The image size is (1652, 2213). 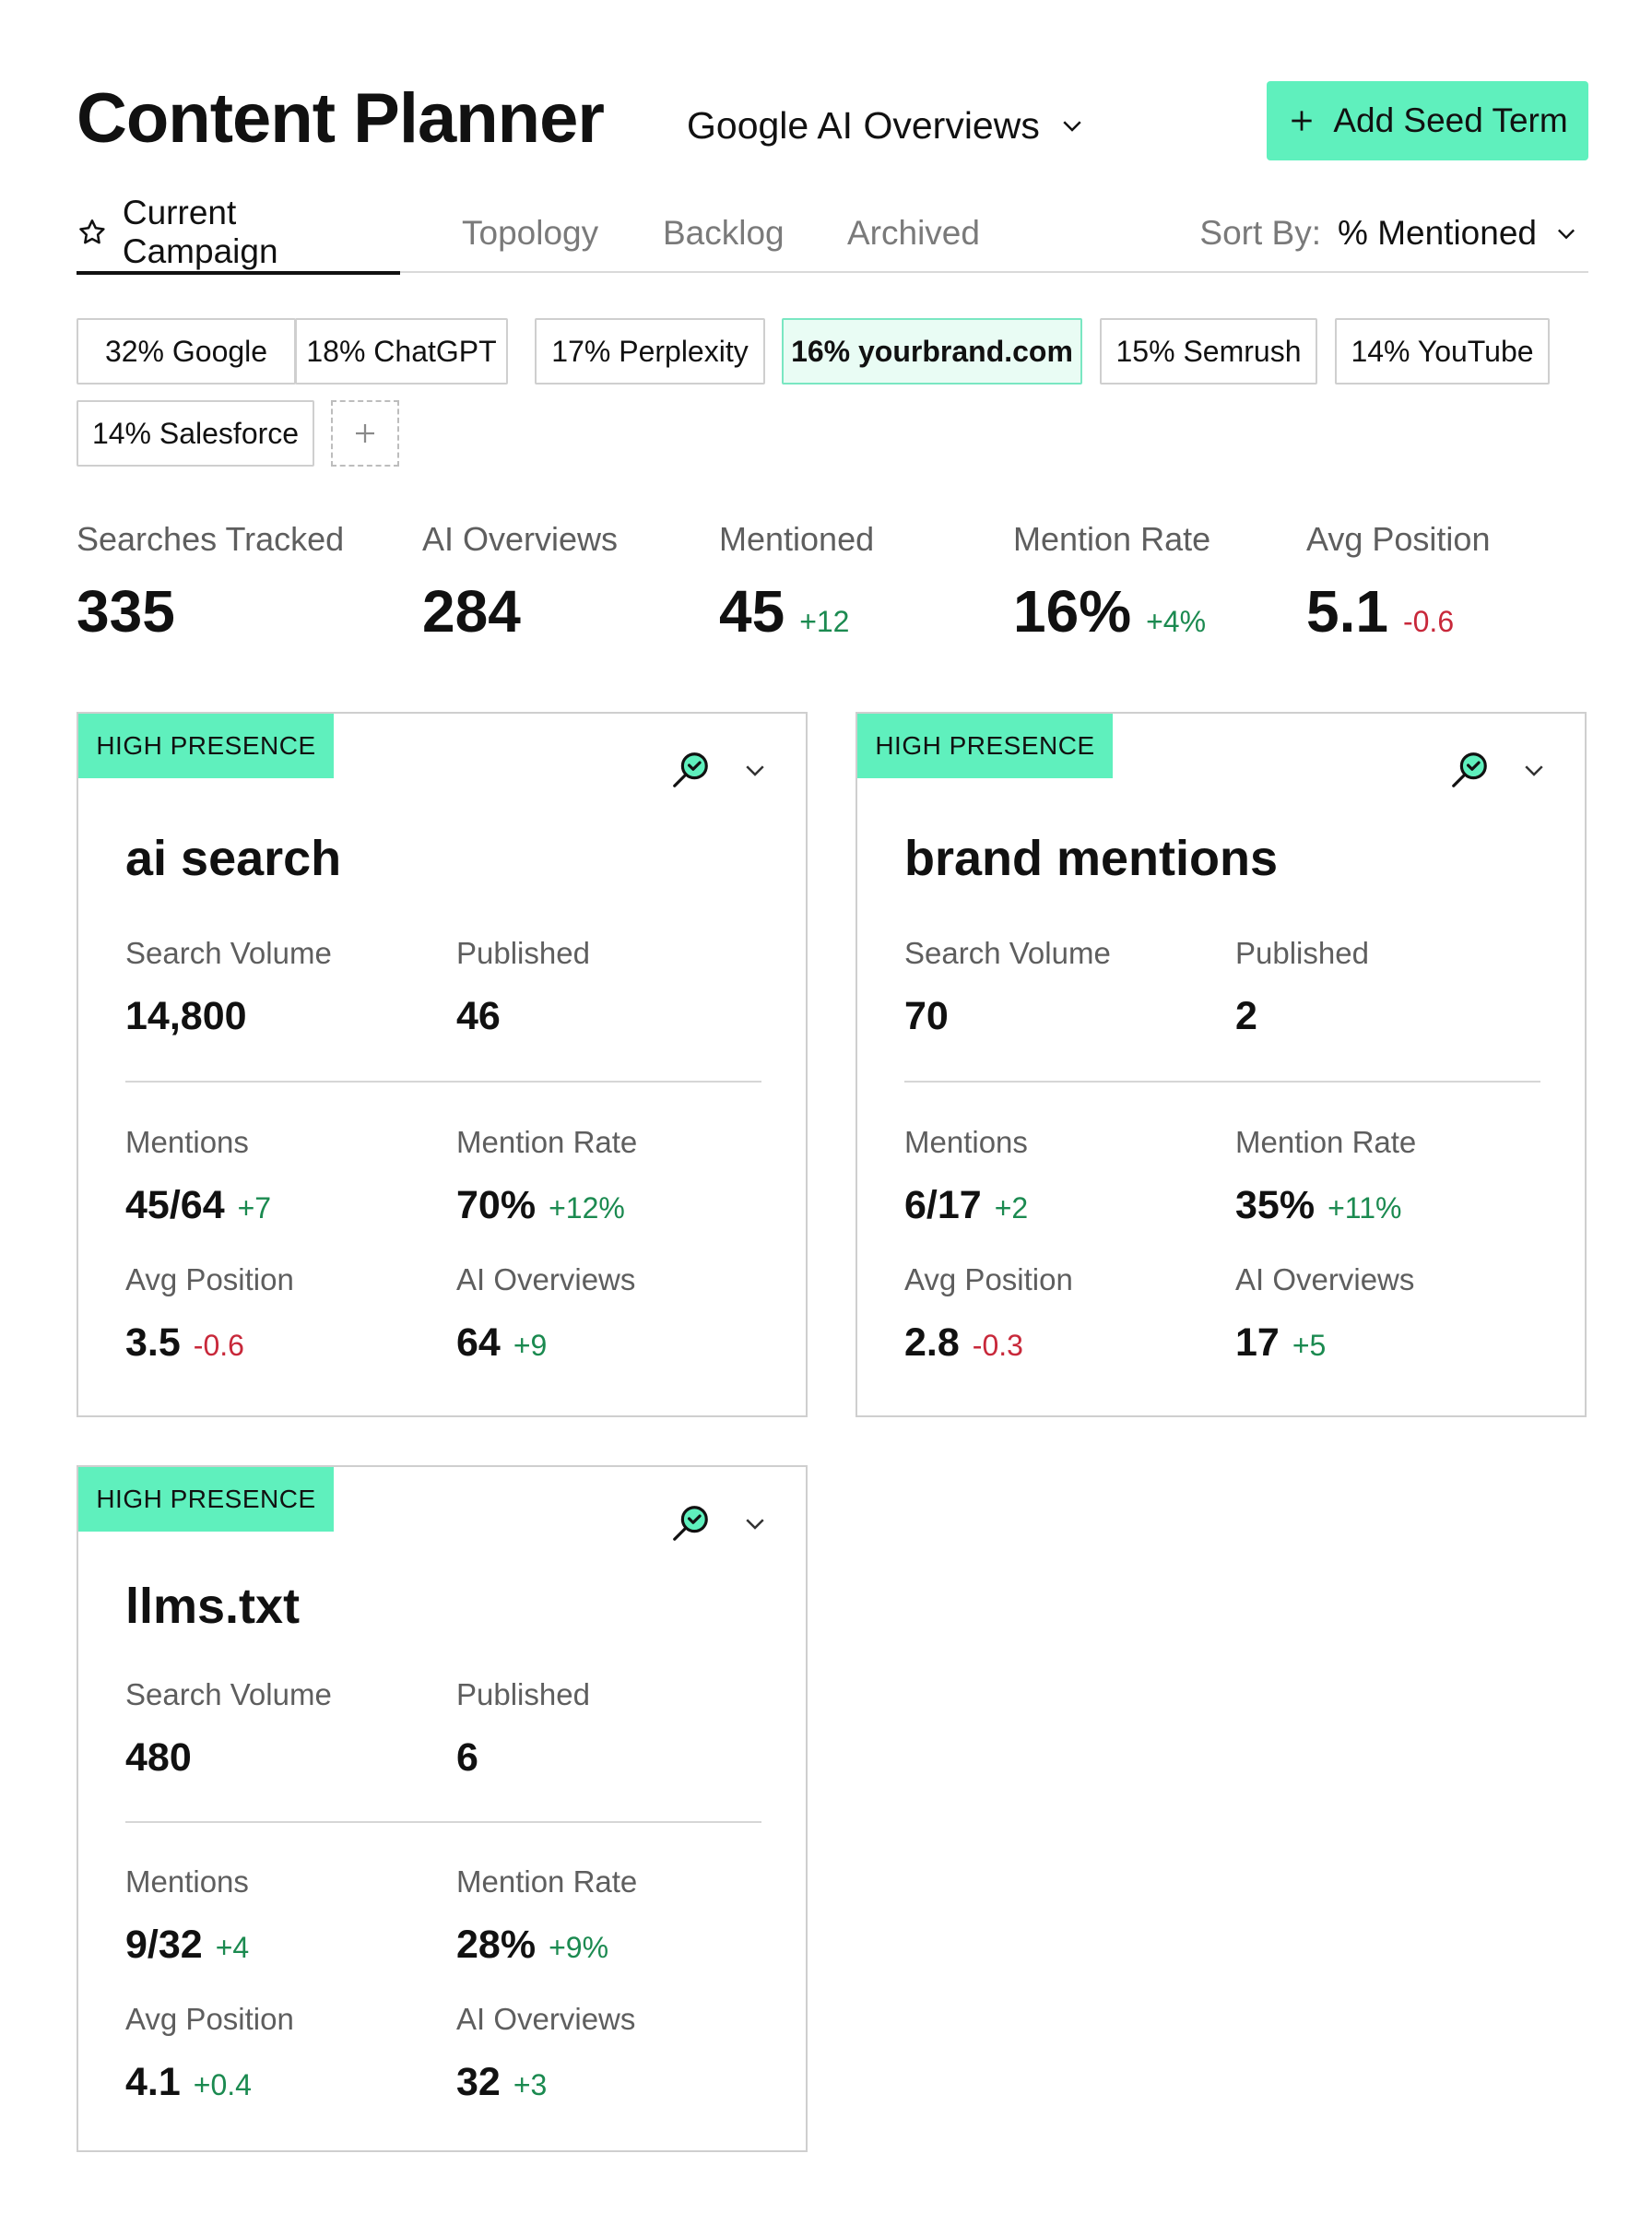 What do you see at coordinates (478, 1342) in the screenshot?
I see `metric-value: 64` at bounding box center [478, 1342].